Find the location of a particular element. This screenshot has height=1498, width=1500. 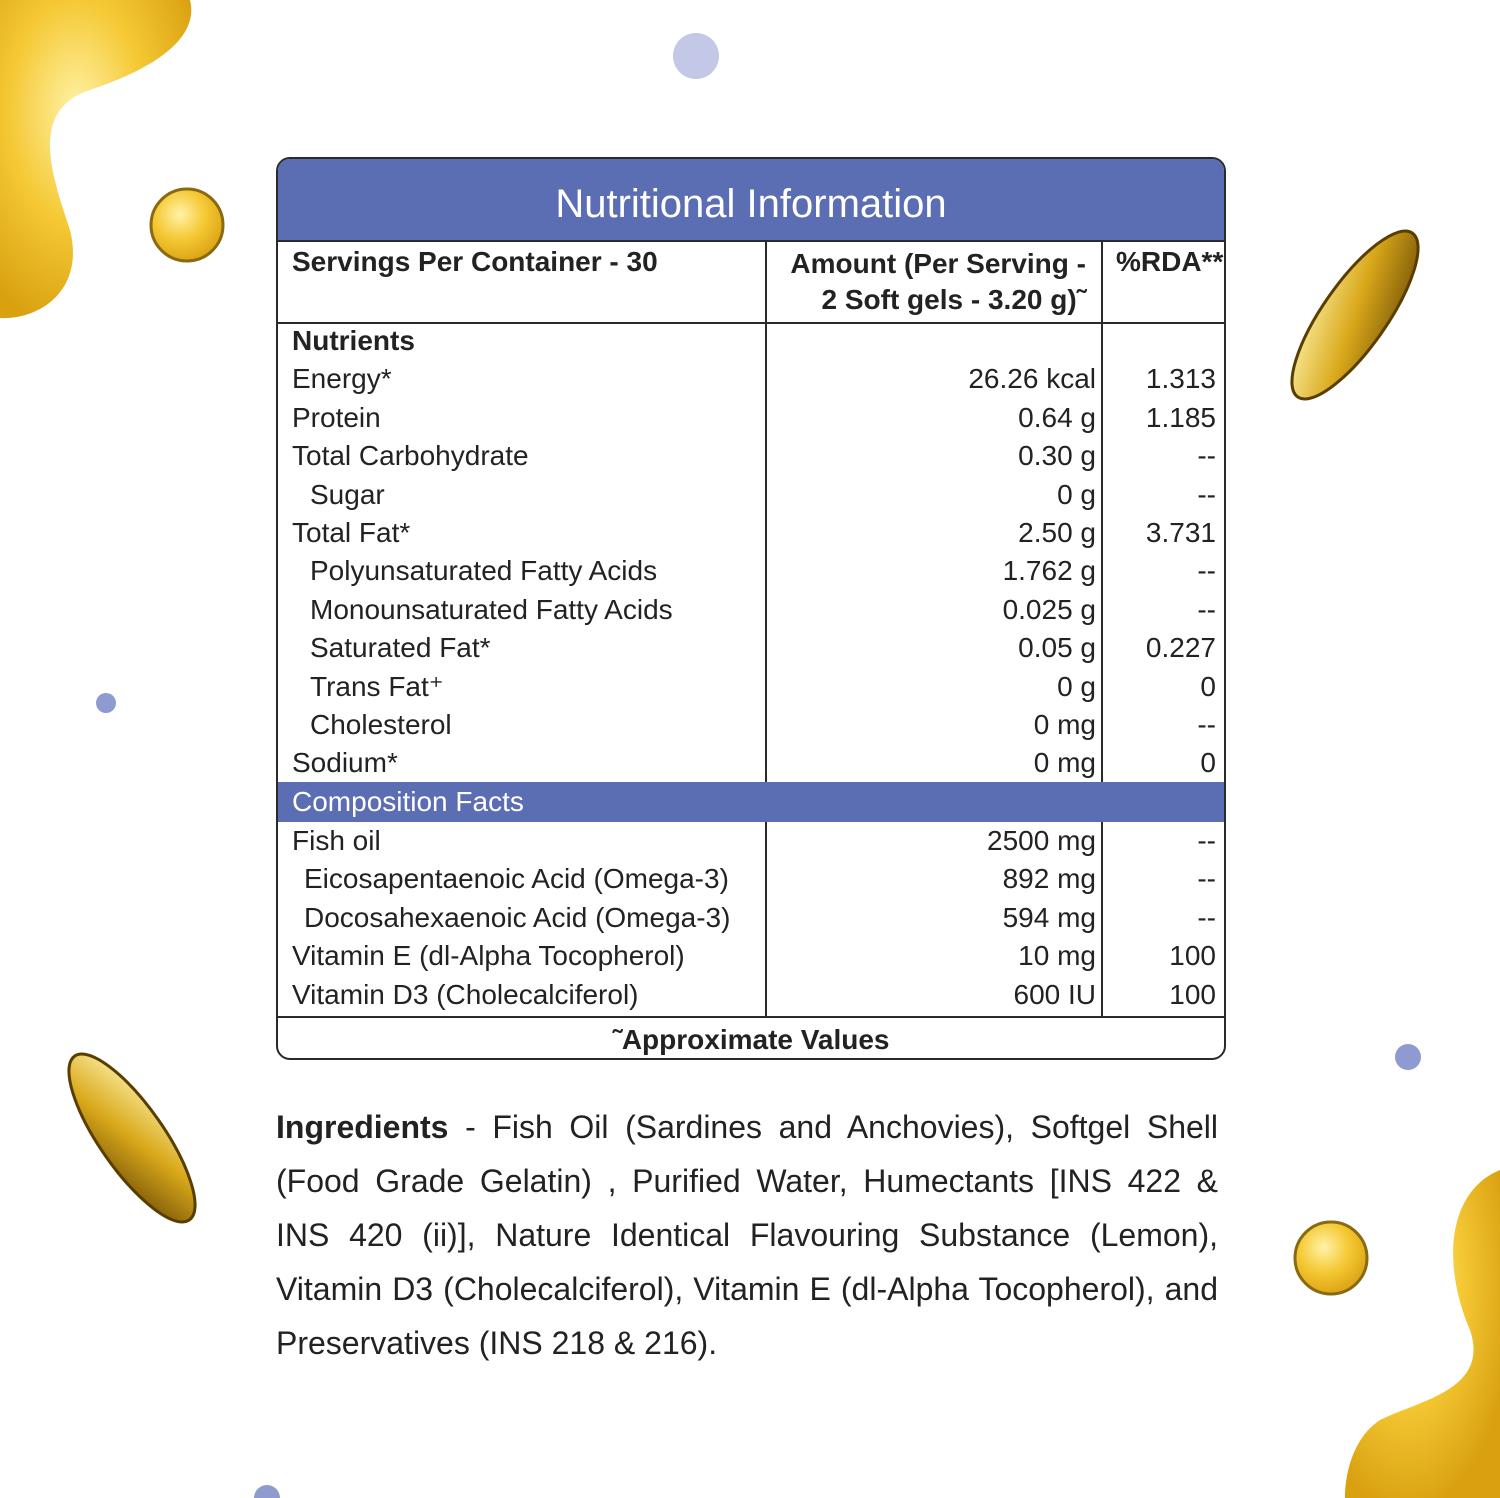

servings-header: Servings Per Container - 30 is located at coordinates (475, 261).